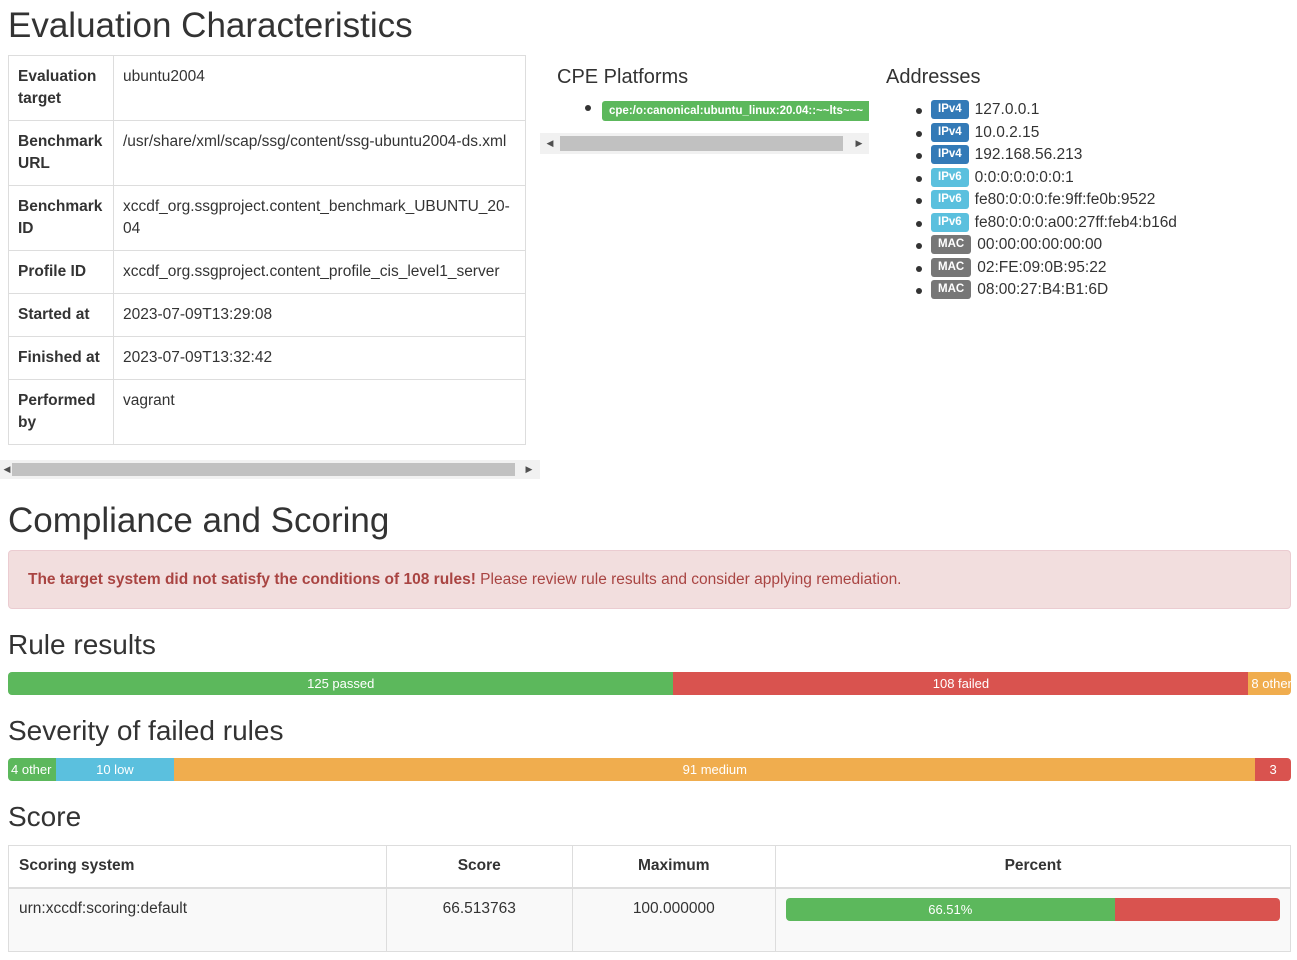 The image size is (1297, 960). What do you see at coordinates (1024, 177) in the screenshot?
I see `address-value: 0:0:0:0:0:0:0:1` at bounding box center [1024, 177].